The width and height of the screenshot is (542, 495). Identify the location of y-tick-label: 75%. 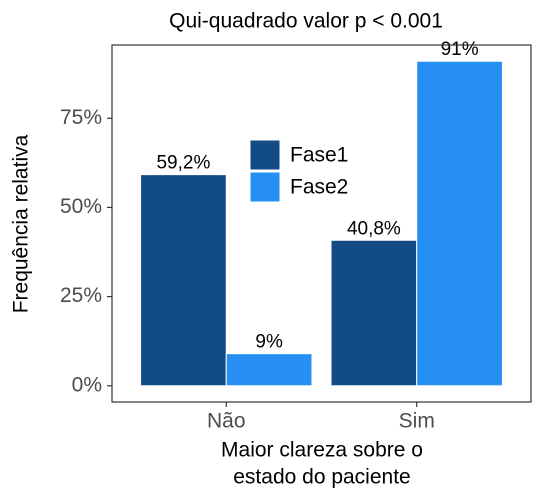
(81, 117).